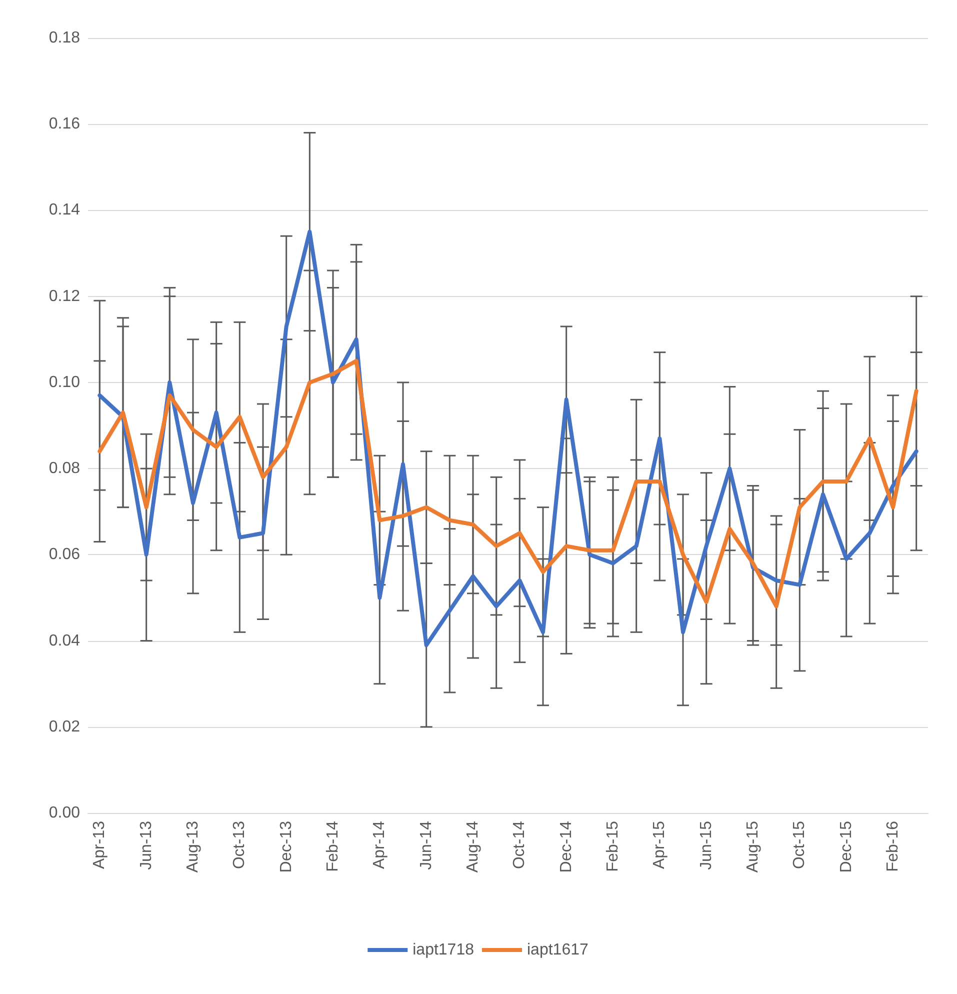  Describe the element at coordinates (239, 845) in the screenshot. I see `x-tick-label: Oct-13` at that location.